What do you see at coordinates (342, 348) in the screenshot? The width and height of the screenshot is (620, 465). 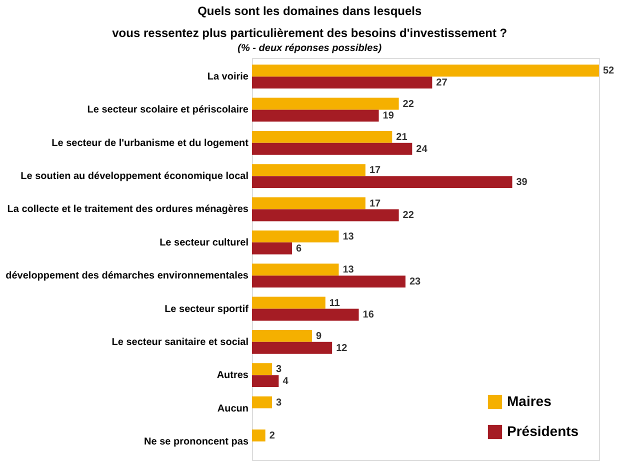 I see `data-label: 12` at bounding box center [342, 348].